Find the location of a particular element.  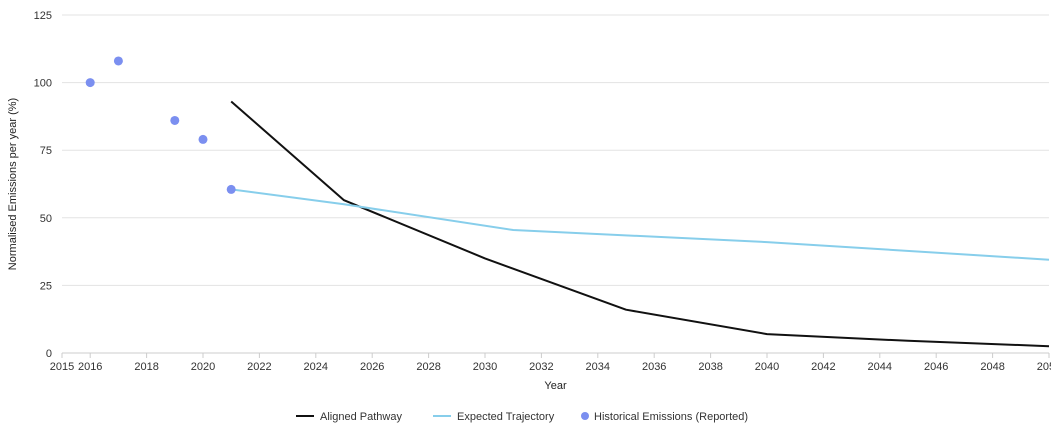

x-tick-label: 2032 is located at coordinates (541, 367).